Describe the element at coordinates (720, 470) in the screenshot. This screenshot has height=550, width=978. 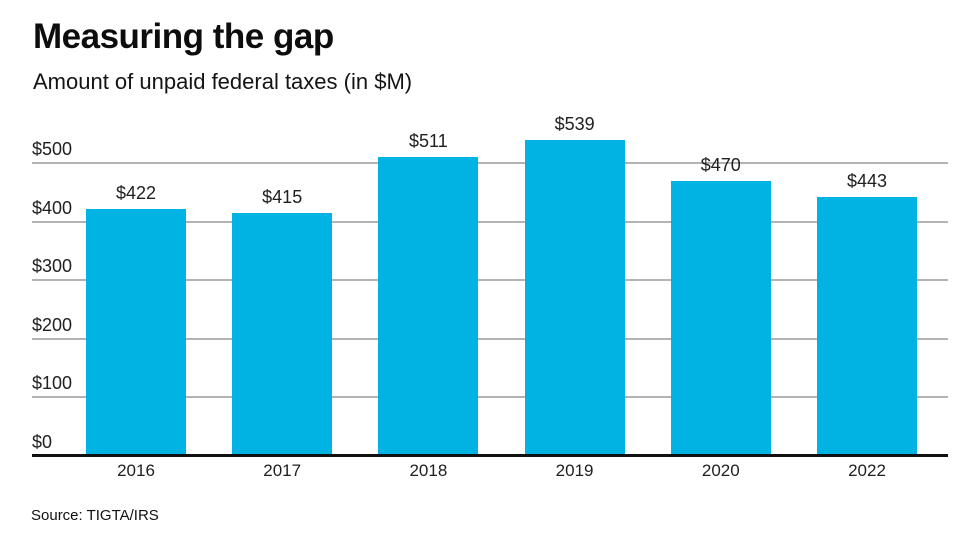
I see `x-axis-label: 2020` at that location.